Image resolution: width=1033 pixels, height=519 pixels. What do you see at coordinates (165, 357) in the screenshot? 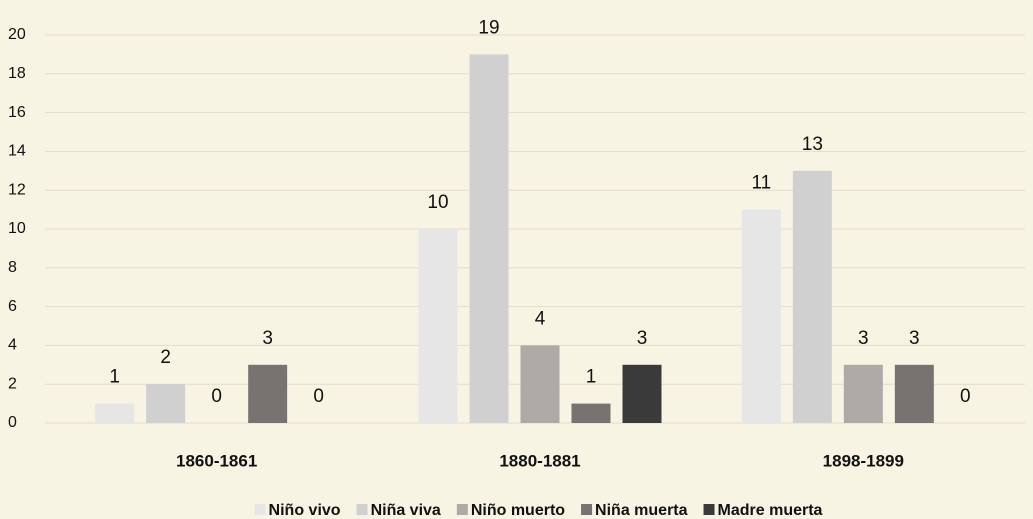
I see `data-label: 2` at bounding box center [165, 357].